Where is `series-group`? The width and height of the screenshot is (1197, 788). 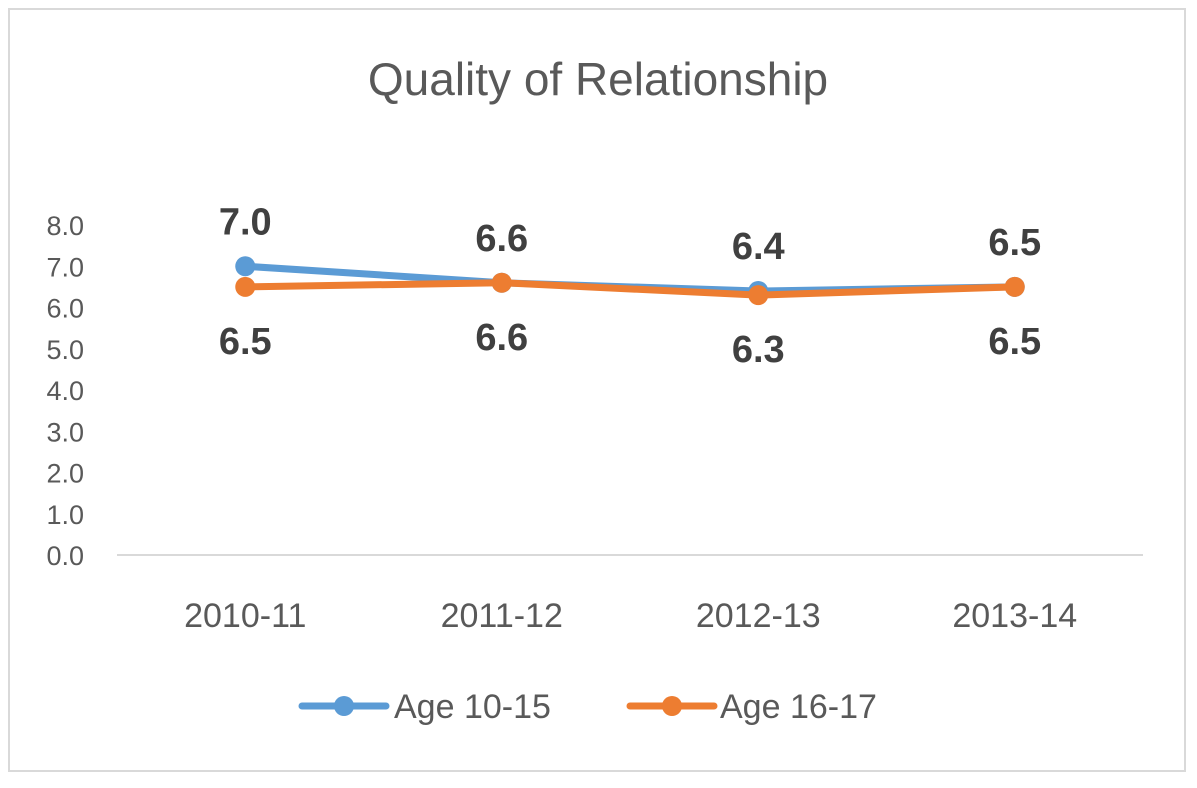
series-group is located at coordinates (630, 281).